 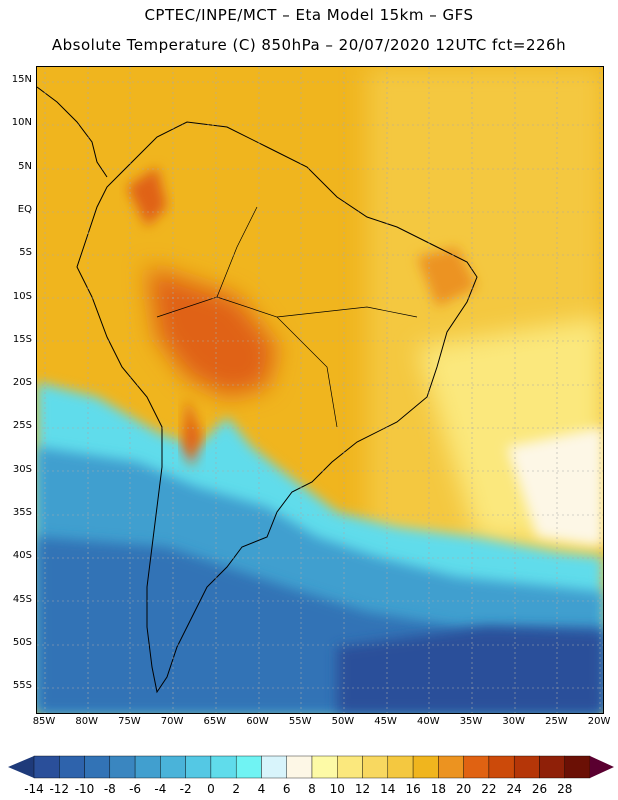 I want to click on colorbar-over-triangle, so click(x=602, y=767).